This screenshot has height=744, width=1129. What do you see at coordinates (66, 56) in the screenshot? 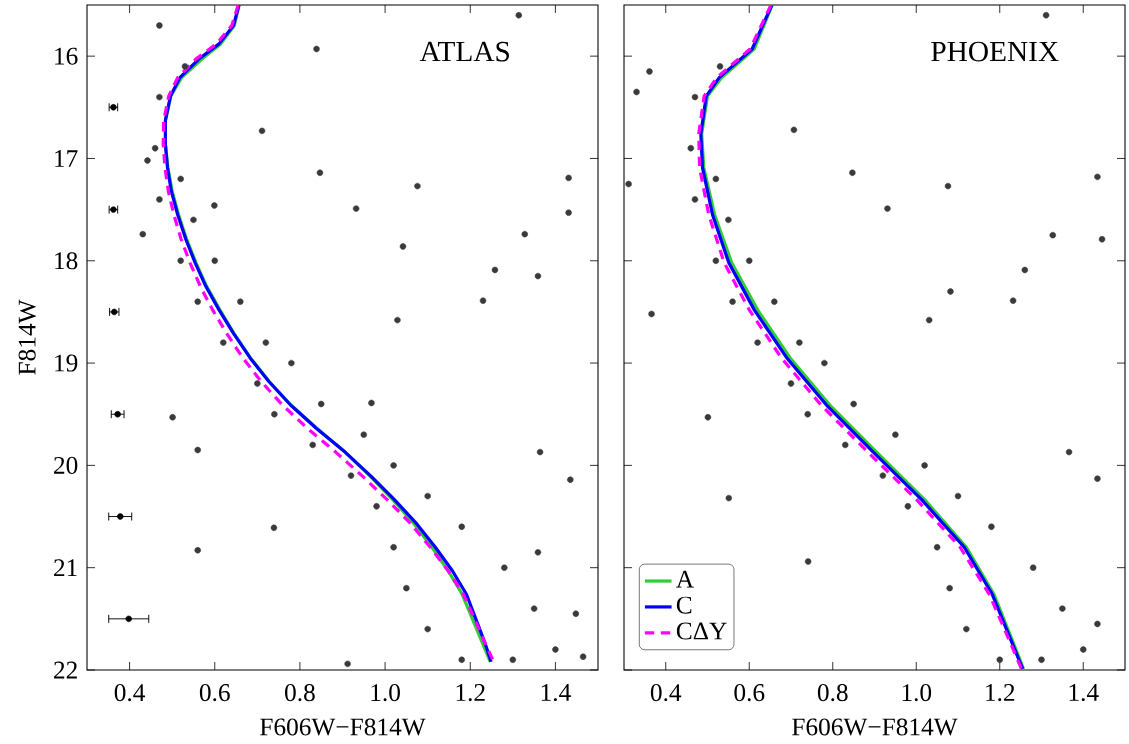
I see `y-tick-label: 16` at bounding box center [66, 56].